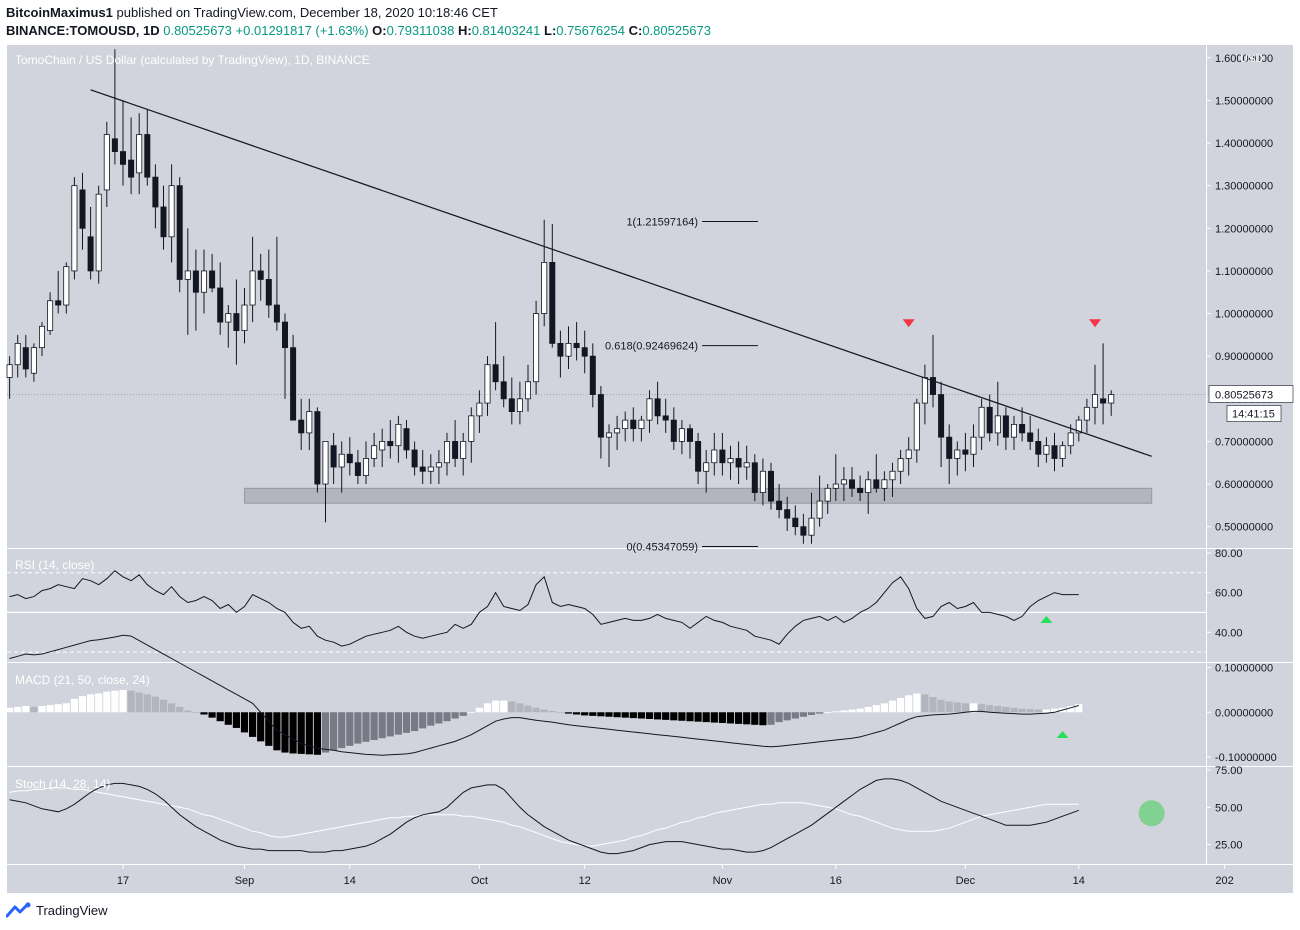 This screenshot has width=1300, height=930. Describe the element at coordinates (123, 881) in the screenshot. I see `time-tick-label: 17` at that location.